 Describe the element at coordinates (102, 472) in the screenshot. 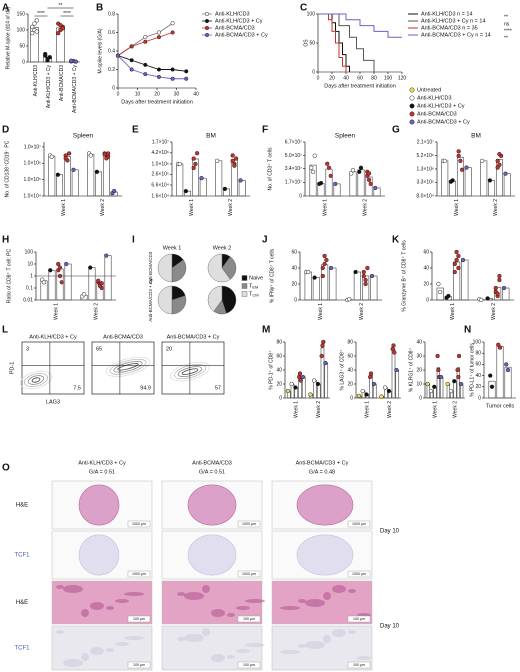

I see `column-subtitle: G/A = 0.51` at that location.